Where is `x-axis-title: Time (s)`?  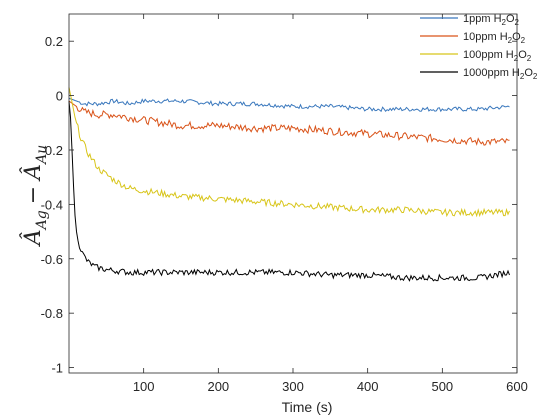
x-axis-title: Time (s) is located at coordinates (307, 407).